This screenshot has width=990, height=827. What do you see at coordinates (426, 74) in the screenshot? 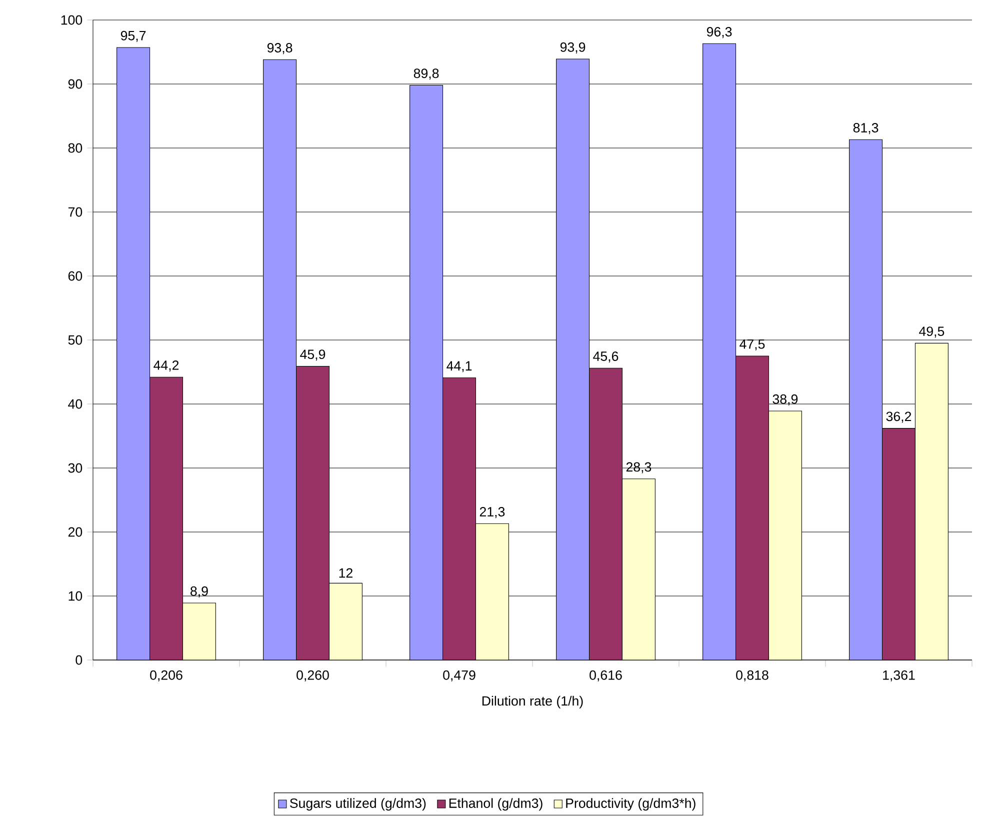
I see `data-label: 89,8` at bounding box center [426, 74].